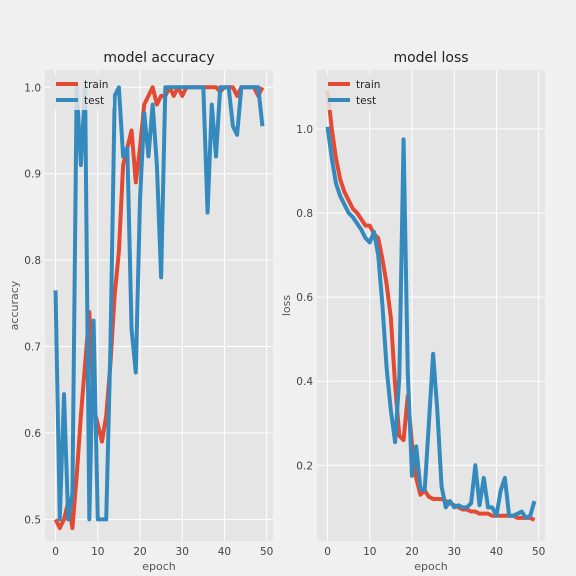 Image resolution: width=576 pixels, height=576 pixels. Describe the element at coordinates (32, 88) in the screenshot. I see `chart-1-ytick-label: 1.0` at that location.